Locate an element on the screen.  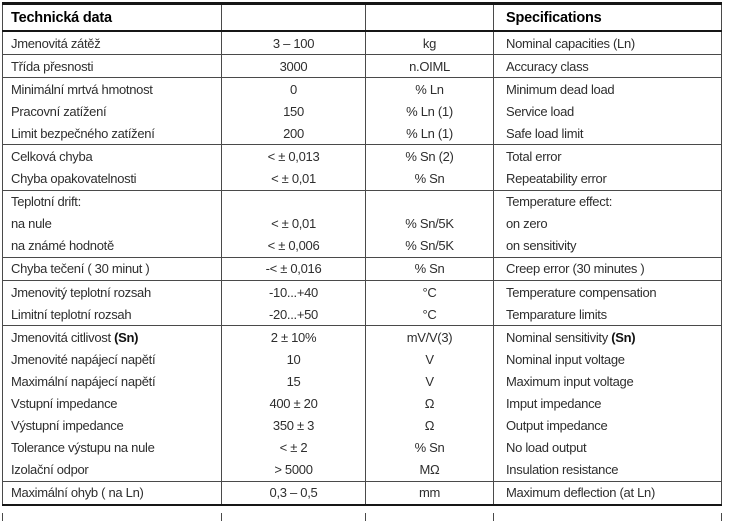
cell-value: < ± 2 is located at coordinates (293, 447).